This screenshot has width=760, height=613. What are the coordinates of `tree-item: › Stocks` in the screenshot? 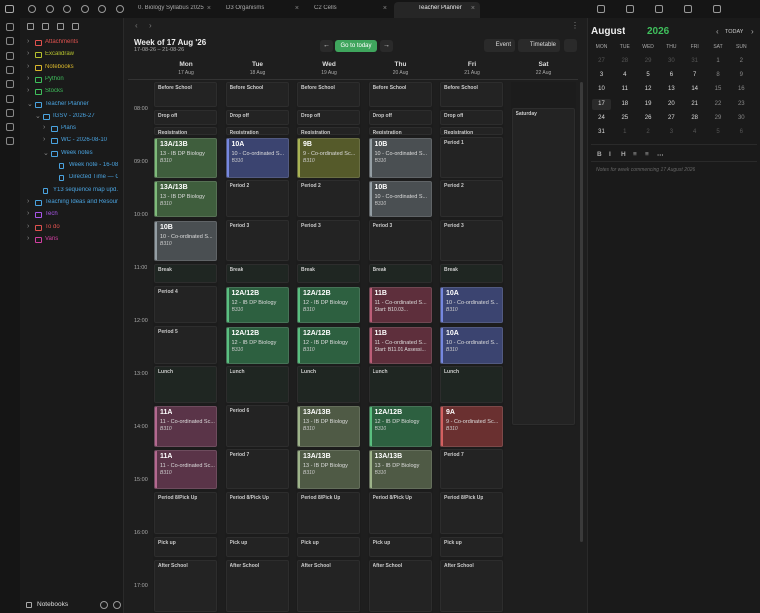 It's located at (72, 92).